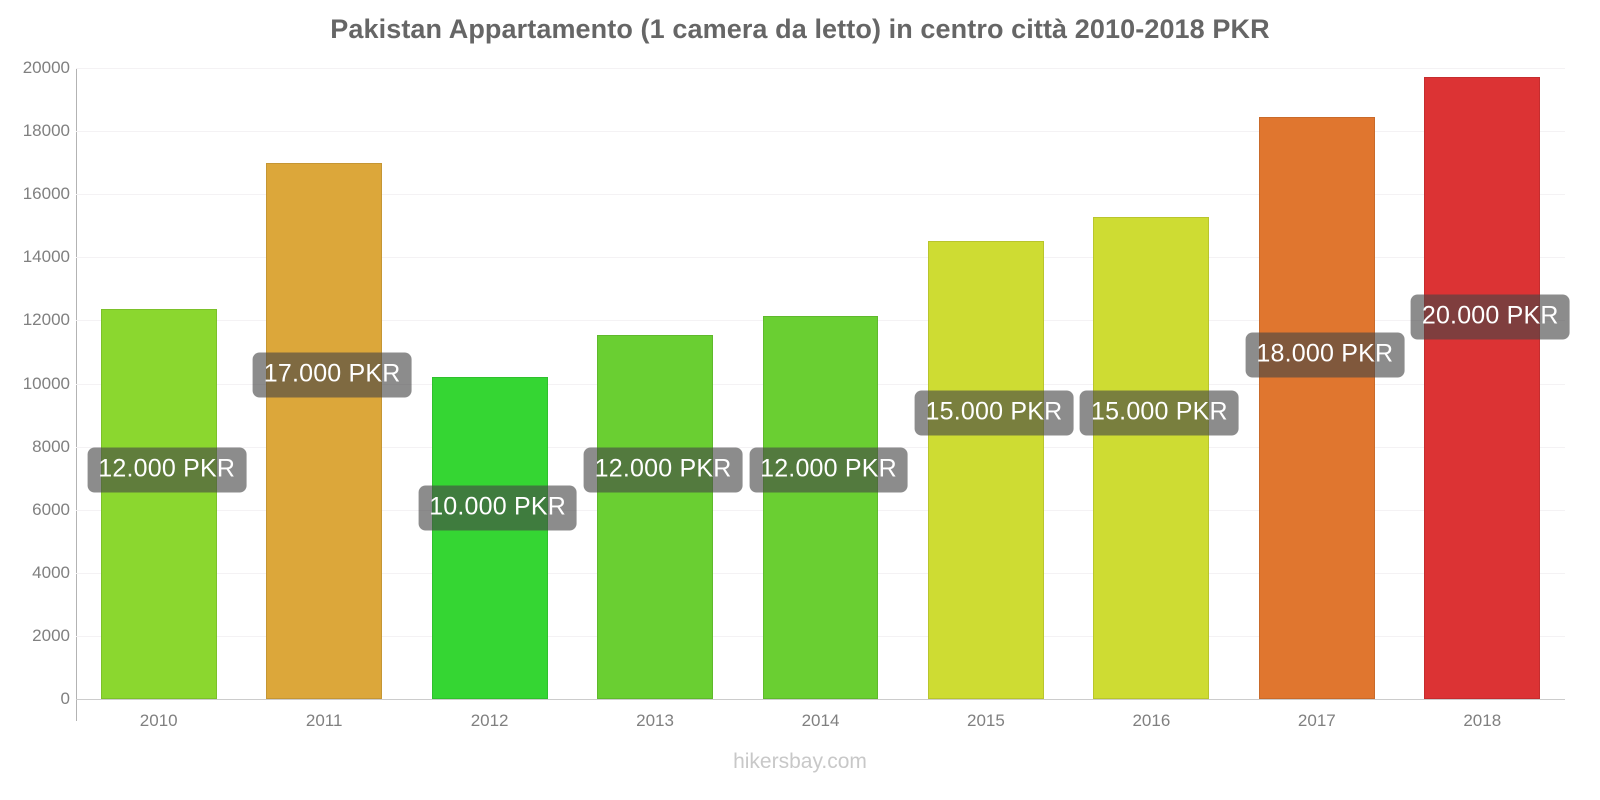  What do you see at coordinates (65, 698) in the screenshot?
I see `y-tick-label: 0` at bounding box center [65, 698].